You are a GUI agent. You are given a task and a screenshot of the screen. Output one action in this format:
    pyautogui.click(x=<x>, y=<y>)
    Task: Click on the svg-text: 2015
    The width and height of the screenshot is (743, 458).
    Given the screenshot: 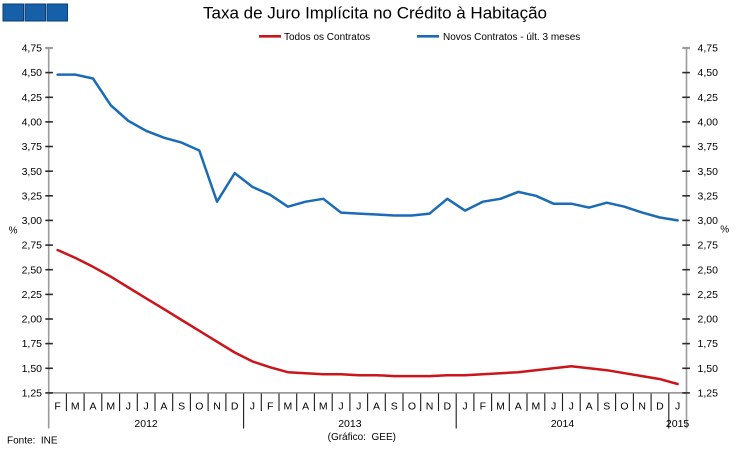 What is the action you would take?
    pyautogui.click(x=678, y=424)
    